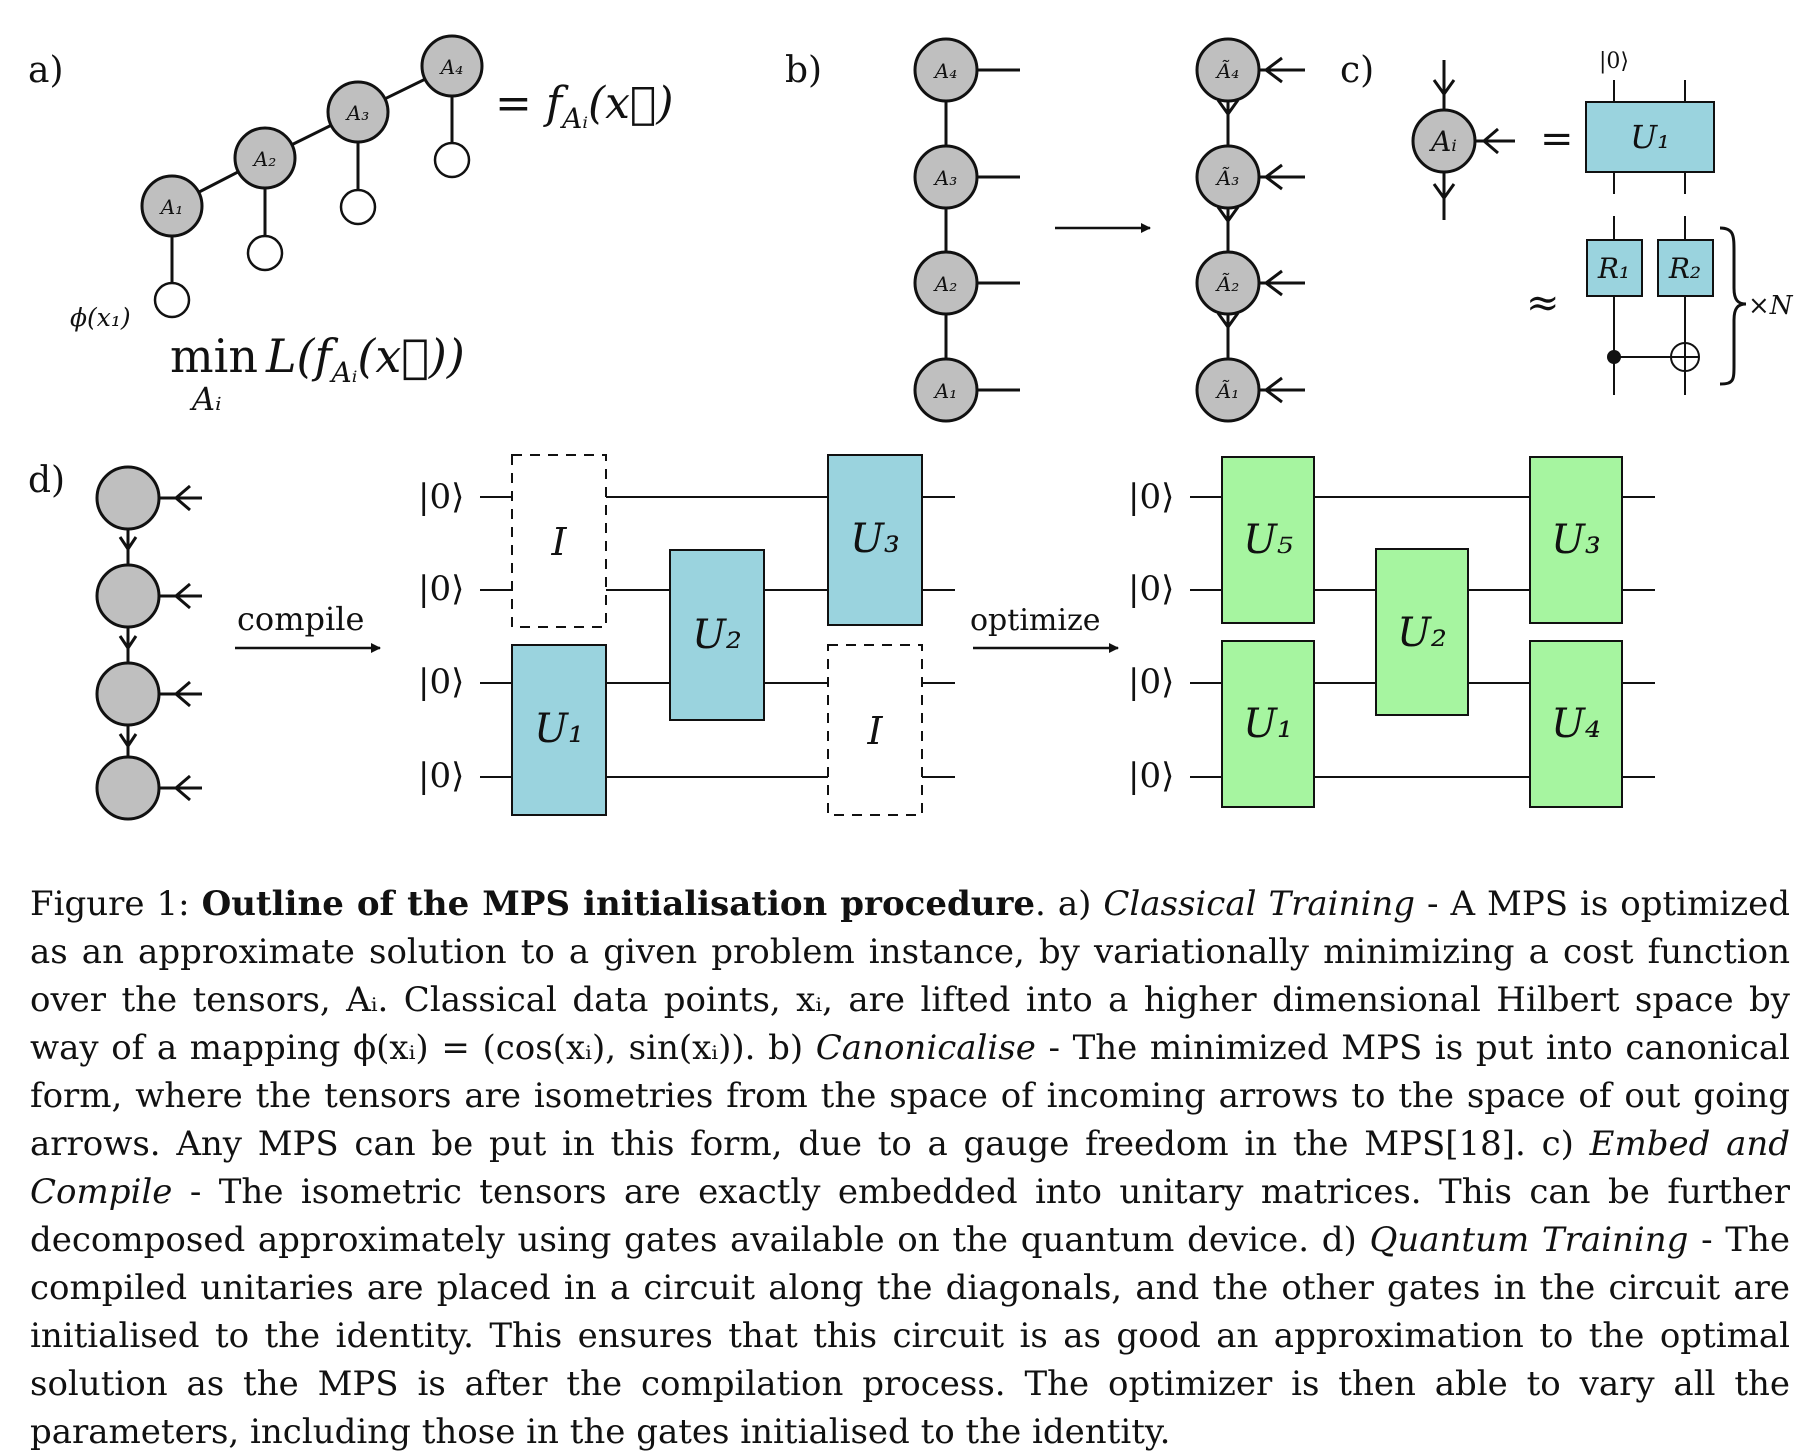 The image size is (1820, 1456). What do you see at coordinates (1771, 306) in the screenshot?
I see `repeat-label: ×N` at bounding box center [1771, 306].